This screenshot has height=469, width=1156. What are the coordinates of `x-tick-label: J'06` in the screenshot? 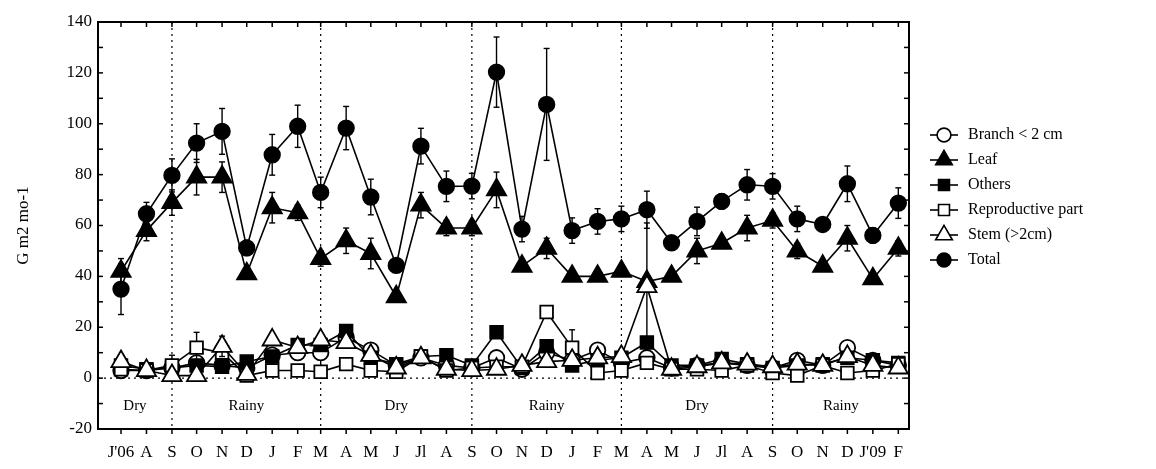 It's located at (121, 451).